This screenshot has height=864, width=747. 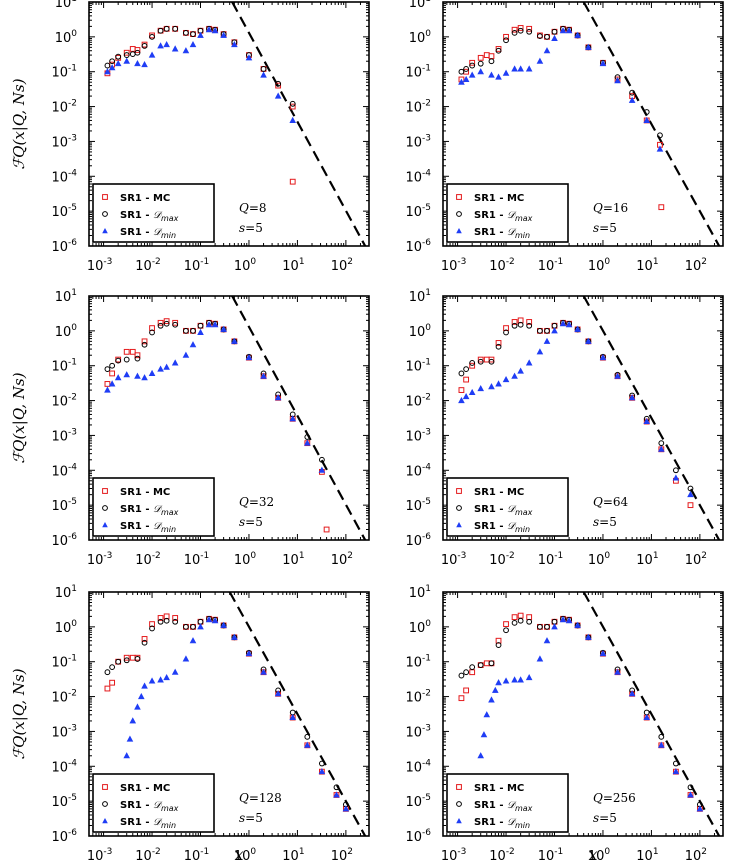 I want to click on x-tick-label: 10⁰, so click(x=599, y=559).